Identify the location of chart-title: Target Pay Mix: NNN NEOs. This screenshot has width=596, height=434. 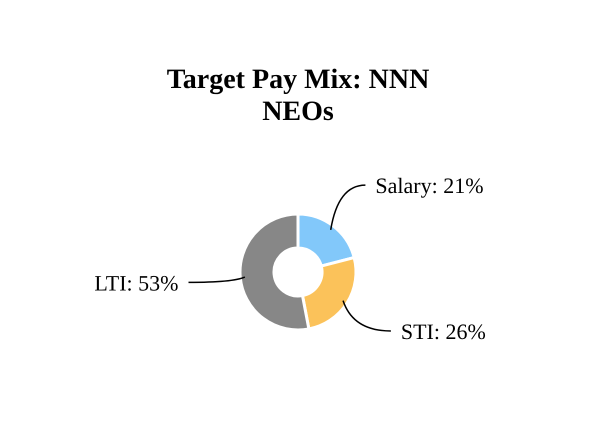
(298, 95).